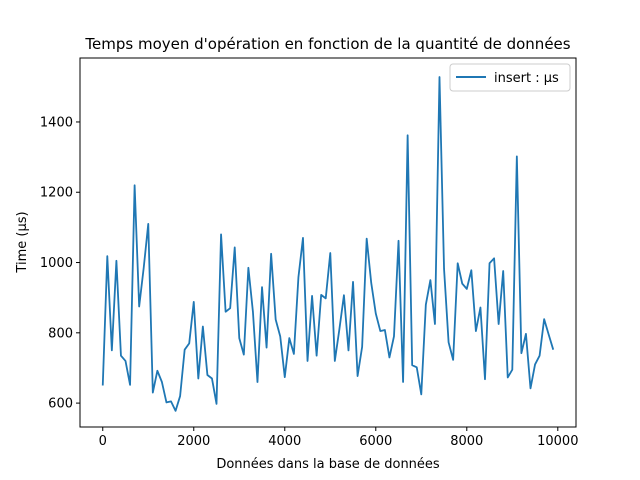  Describe the element at coordinates (284, 441) in the screenshot. I see `x-tick-label: 4000` at that location.